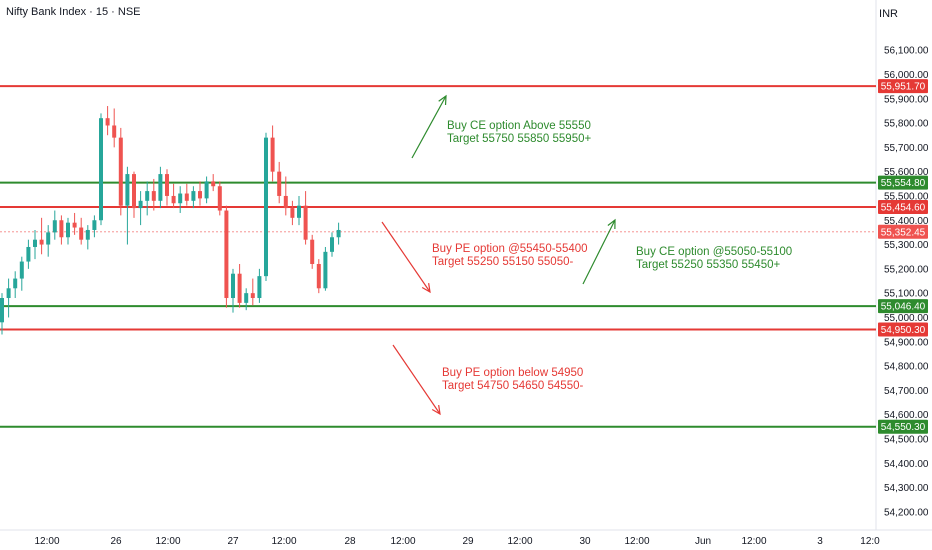 Image resolution: width=932 pixels, height=550 pixels. What do you see at coordinates (888, 14) in the screenshot?
I see `currency-label: INR` at bounding box center [888, 14].